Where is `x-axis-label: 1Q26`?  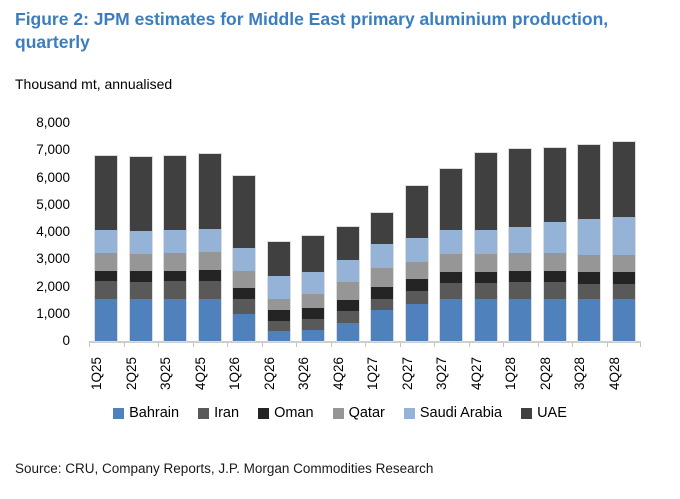 x-axis-label: 1Q26 is located at coordinates (234, 373).